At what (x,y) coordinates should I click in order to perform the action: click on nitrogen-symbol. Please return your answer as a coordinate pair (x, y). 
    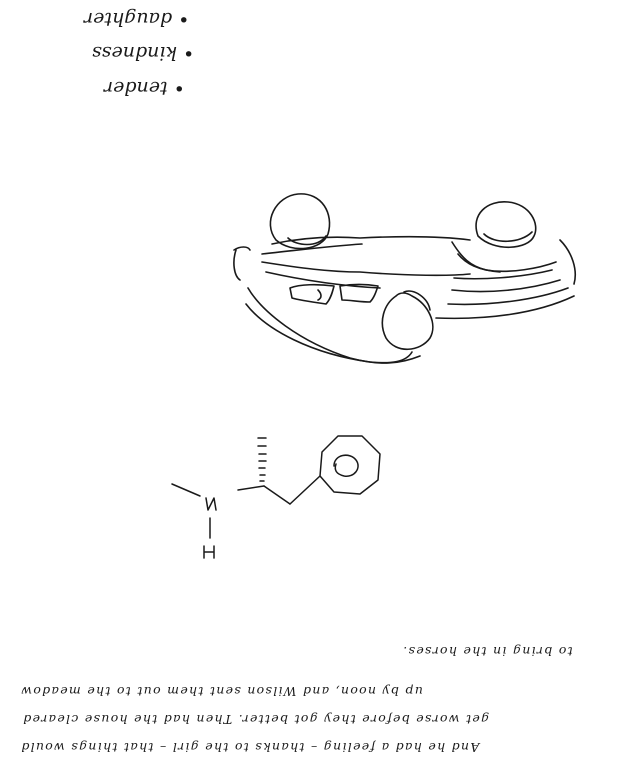
    Looking at the image, I should click on (211, 504).